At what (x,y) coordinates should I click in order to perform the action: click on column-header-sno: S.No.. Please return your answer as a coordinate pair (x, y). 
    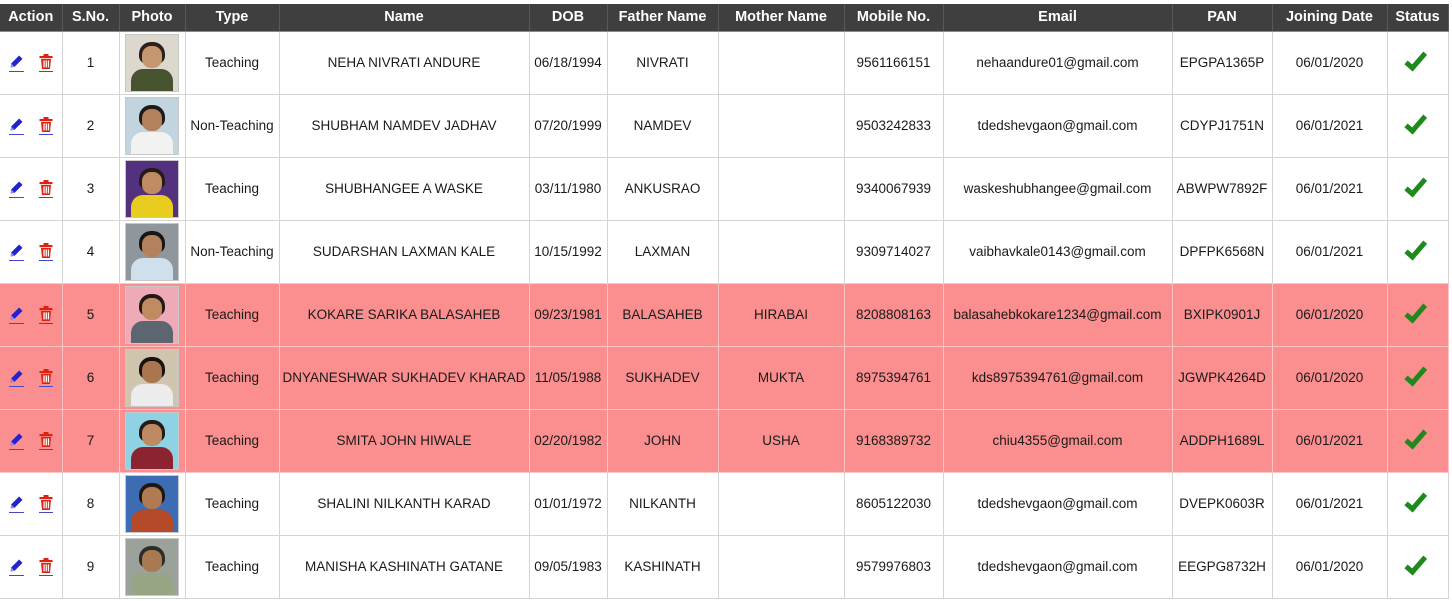
    Looking at the image, I should click on (91, 18).